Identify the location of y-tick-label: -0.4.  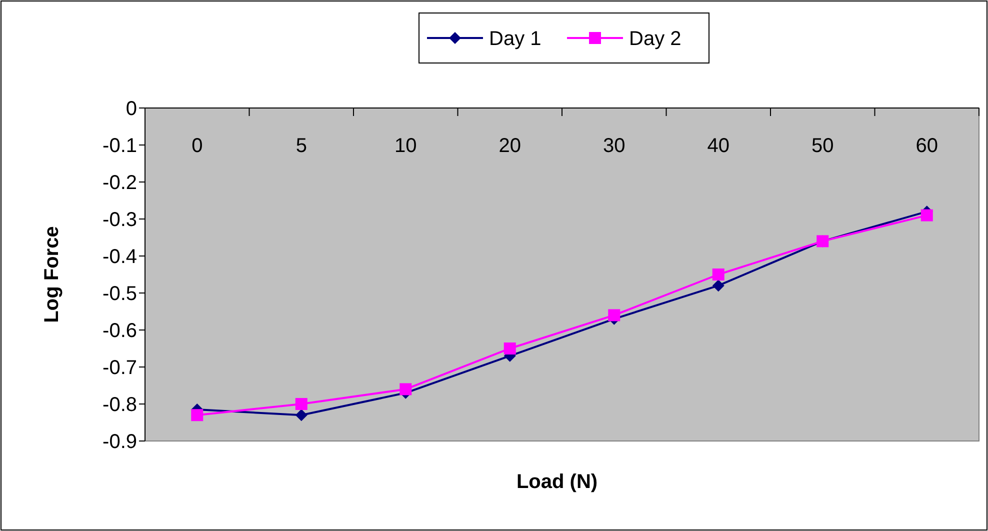
(119, 257).